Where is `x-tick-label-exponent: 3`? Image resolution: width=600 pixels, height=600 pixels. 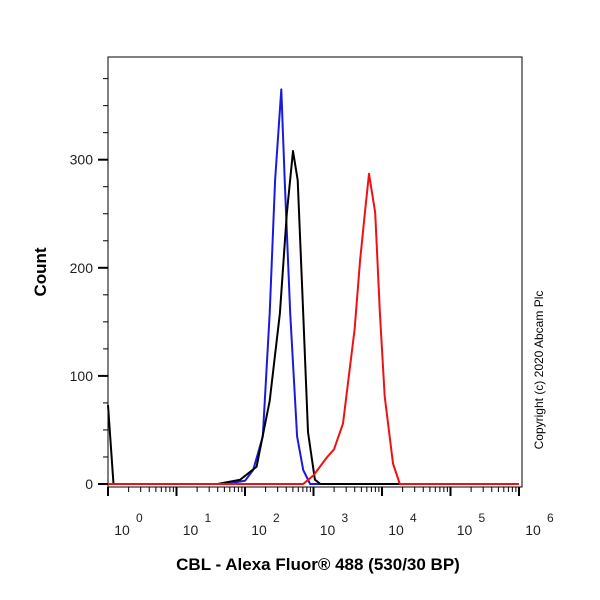 x-tick-label-exponent: 3 is located at coordinates (345, 518).